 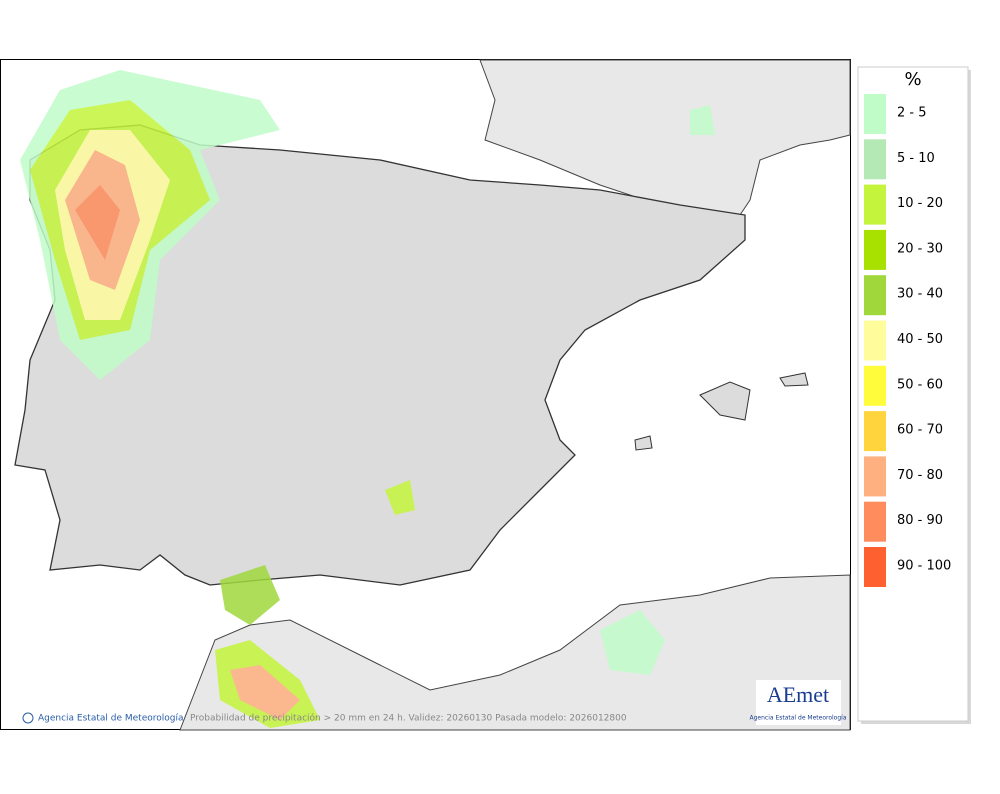 I want to click on legend-label: 30 - 40, so click(x=920, y=294).